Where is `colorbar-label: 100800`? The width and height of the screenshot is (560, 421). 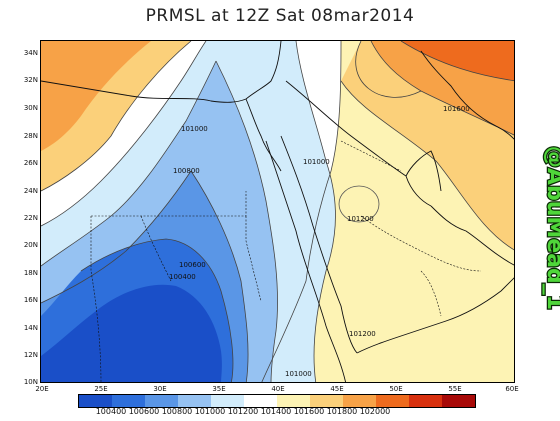 colorbar-label: 100800 is located at coordinates (177, 411).